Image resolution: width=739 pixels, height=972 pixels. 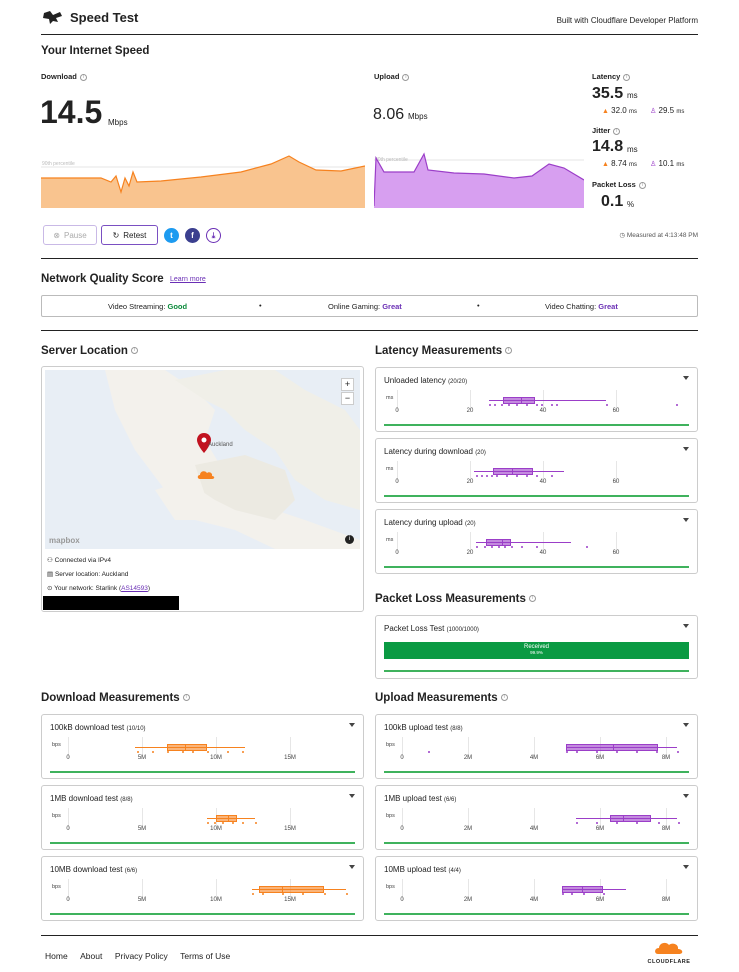 What do you see at coordinates (50, 588) in the screenshot?
I see `location-icon: ⊙` at bounding box center [50, 588].